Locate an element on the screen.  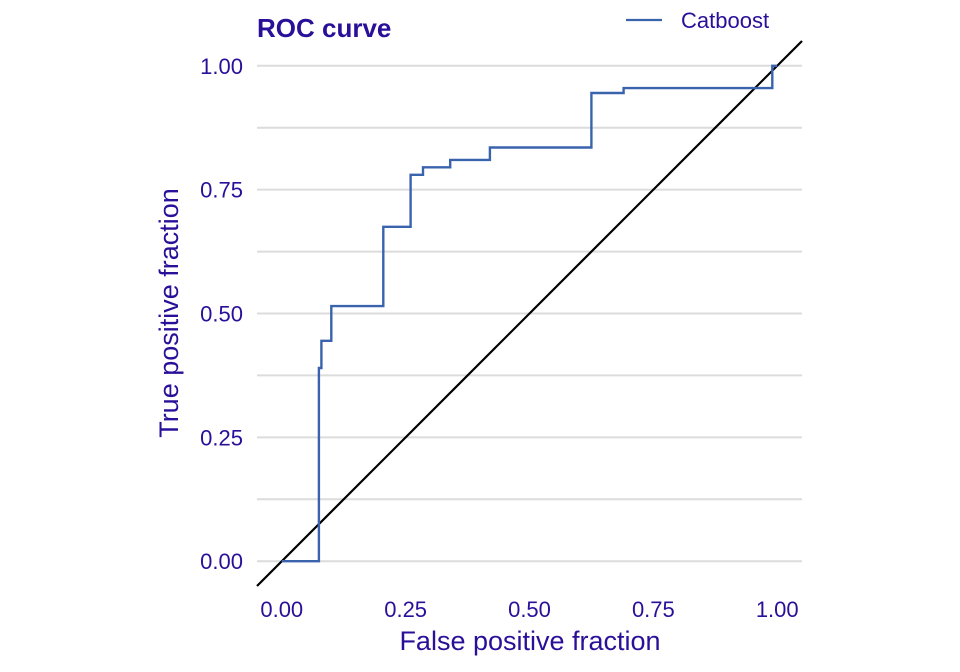
y-tick-label: 0.25 is located at coordinates (221, 437).